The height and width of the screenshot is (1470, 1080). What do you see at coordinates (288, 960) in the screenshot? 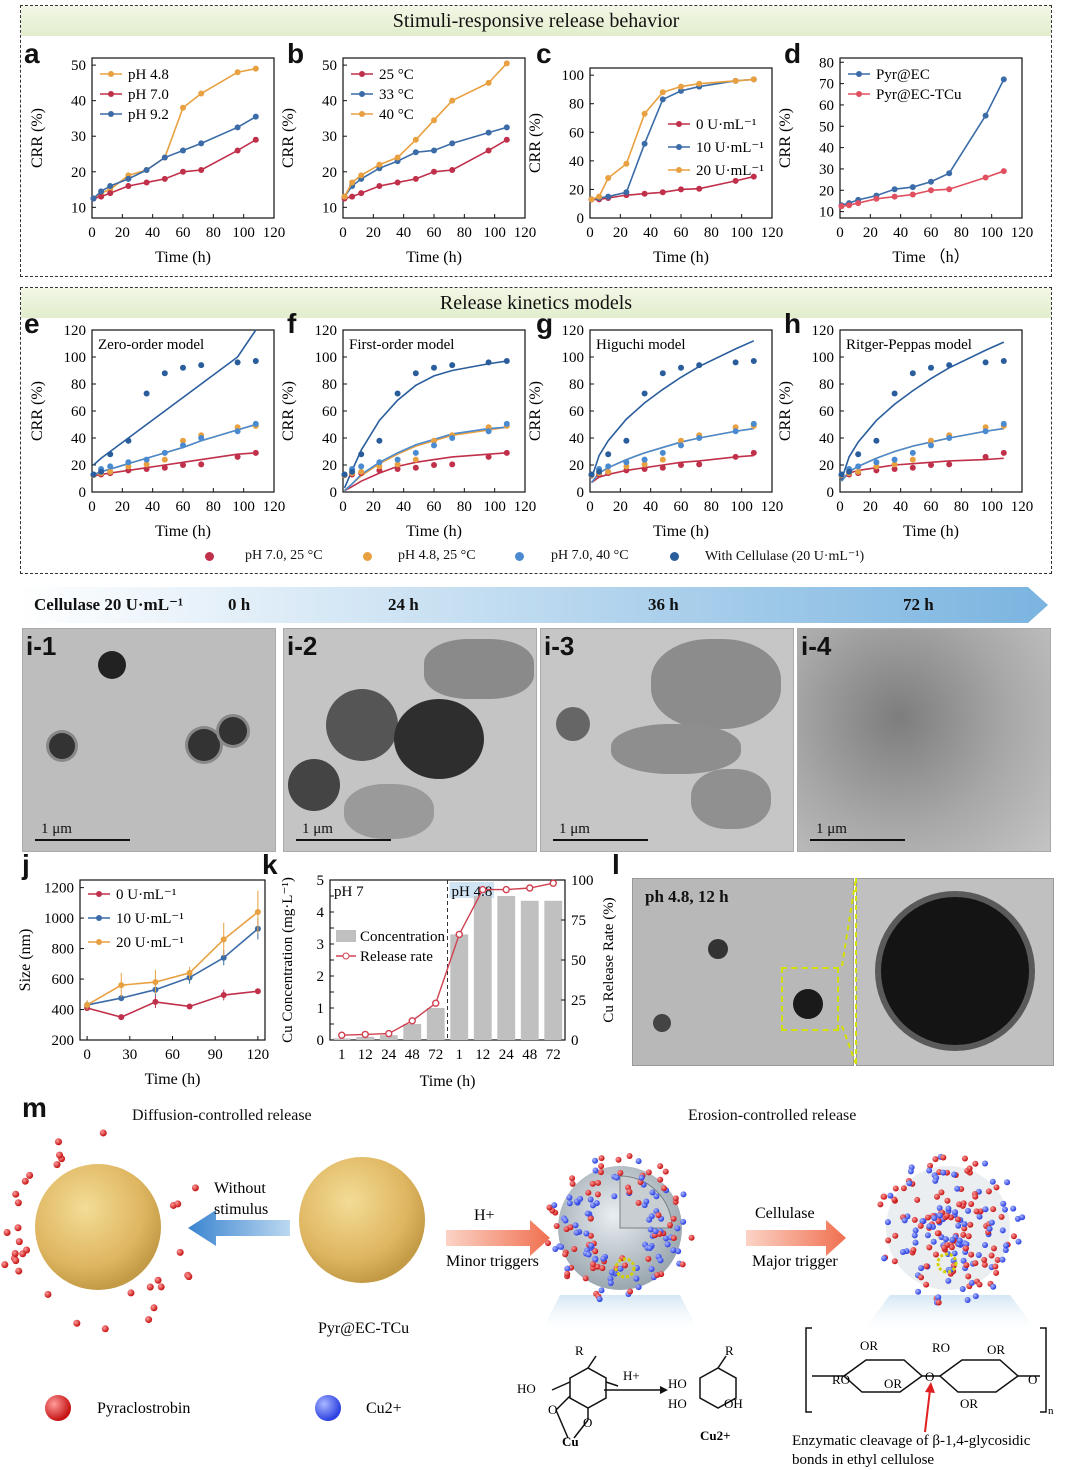
I see `y-axis-label: Cu Concentration (mg·L⁻¹)` at bounding box center [288, 960].